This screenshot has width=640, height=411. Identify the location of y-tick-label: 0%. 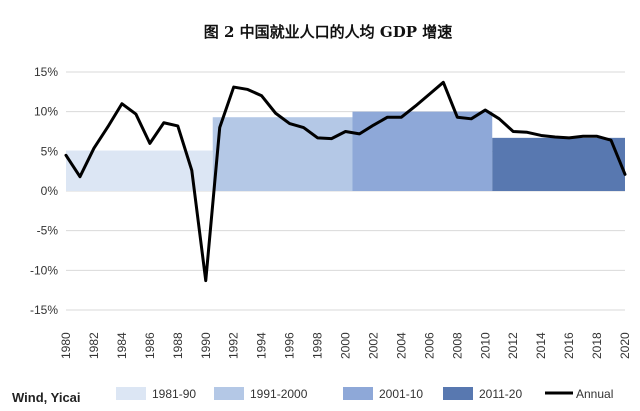
(50, 191).